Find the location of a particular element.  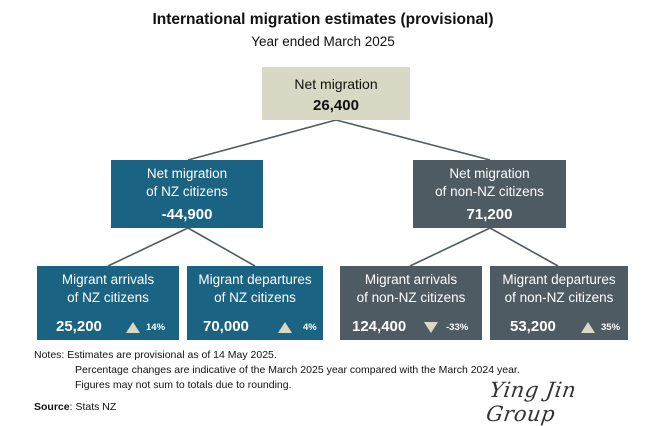

connector-nonnz-arrivals is located at coordinates (450, 247).